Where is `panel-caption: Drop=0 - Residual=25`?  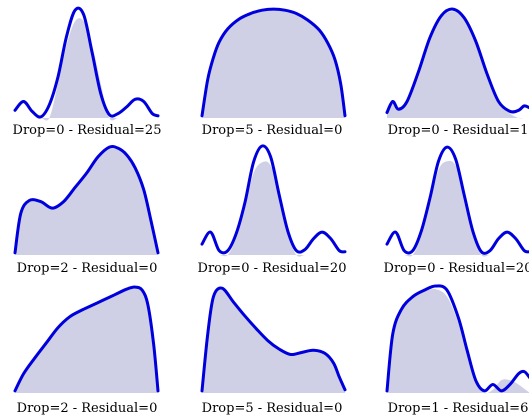
panel-caption: Drop=0 - Residual=25 is located at coordinates (87, 130).